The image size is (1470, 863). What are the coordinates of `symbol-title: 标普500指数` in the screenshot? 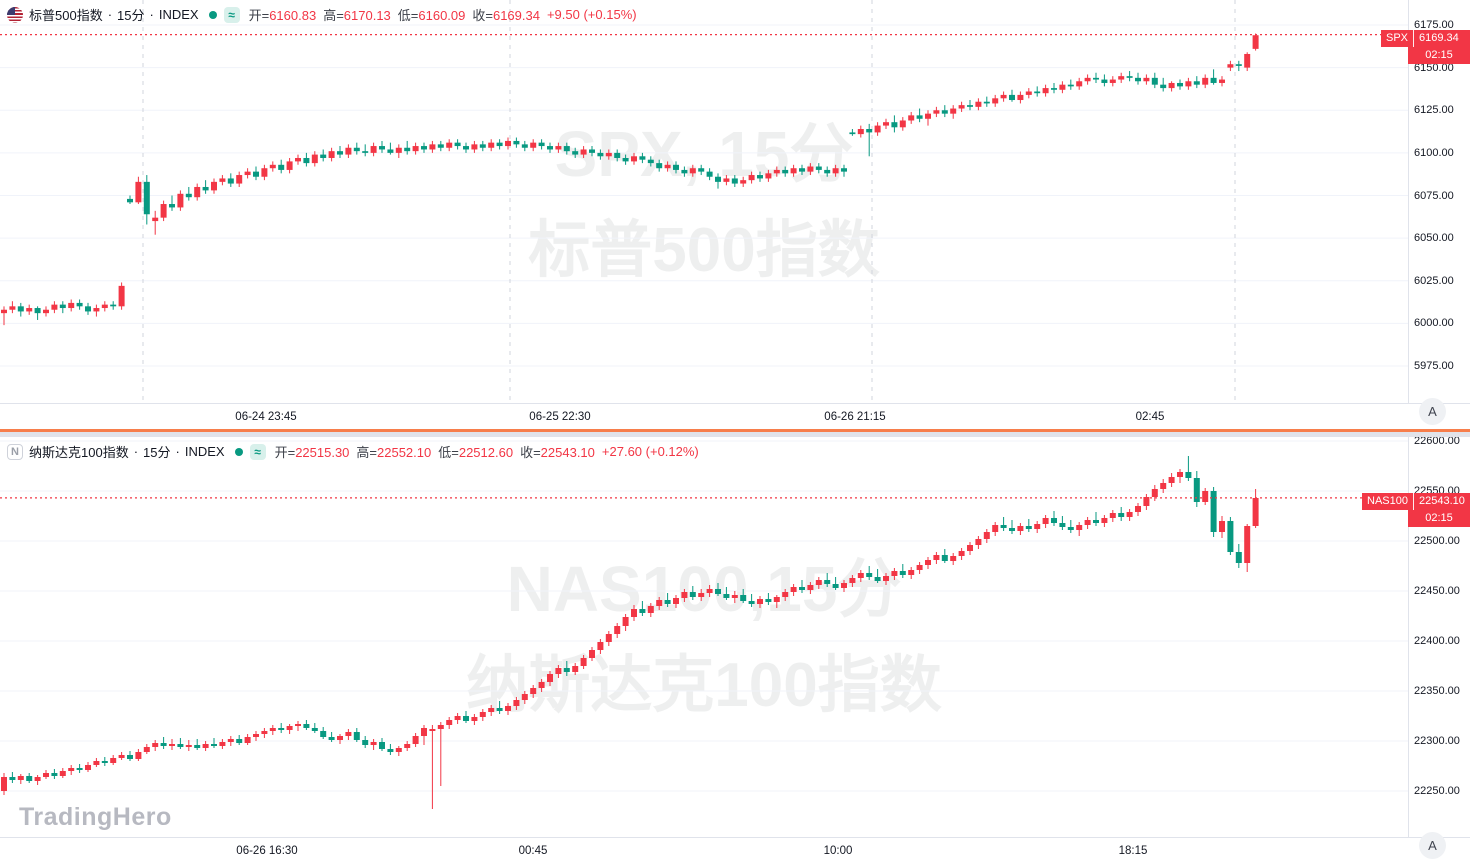 It's located at (66, 15).